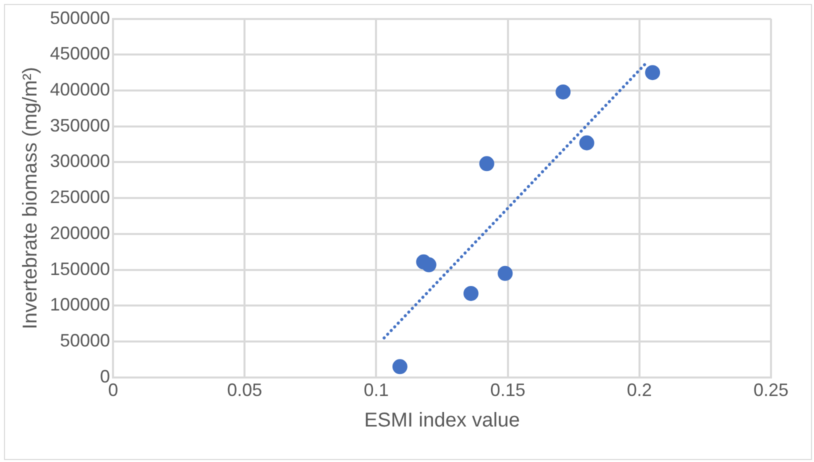 The height and width of the screenshot is (462, 814). I want to click on y-axis-title: Invertebrate biomass (mg/m²), so click(31, 198).